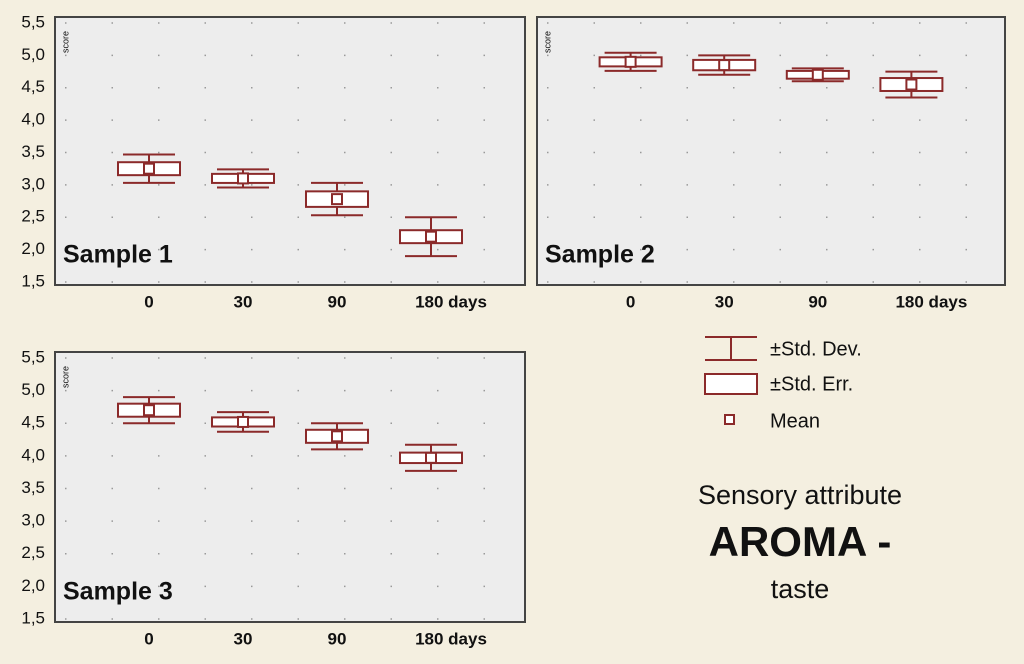 Image resolution: width=1024 pixels, height=664 pixels. I want to click on legend-label: ±Std. Dev., so click(816, 349).